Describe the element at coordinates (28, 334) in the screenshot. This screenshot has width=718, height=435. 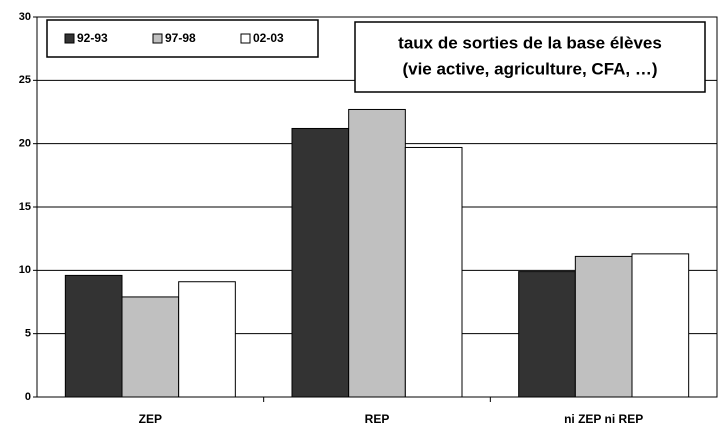
I see `y-tick-label: 5` at that location.